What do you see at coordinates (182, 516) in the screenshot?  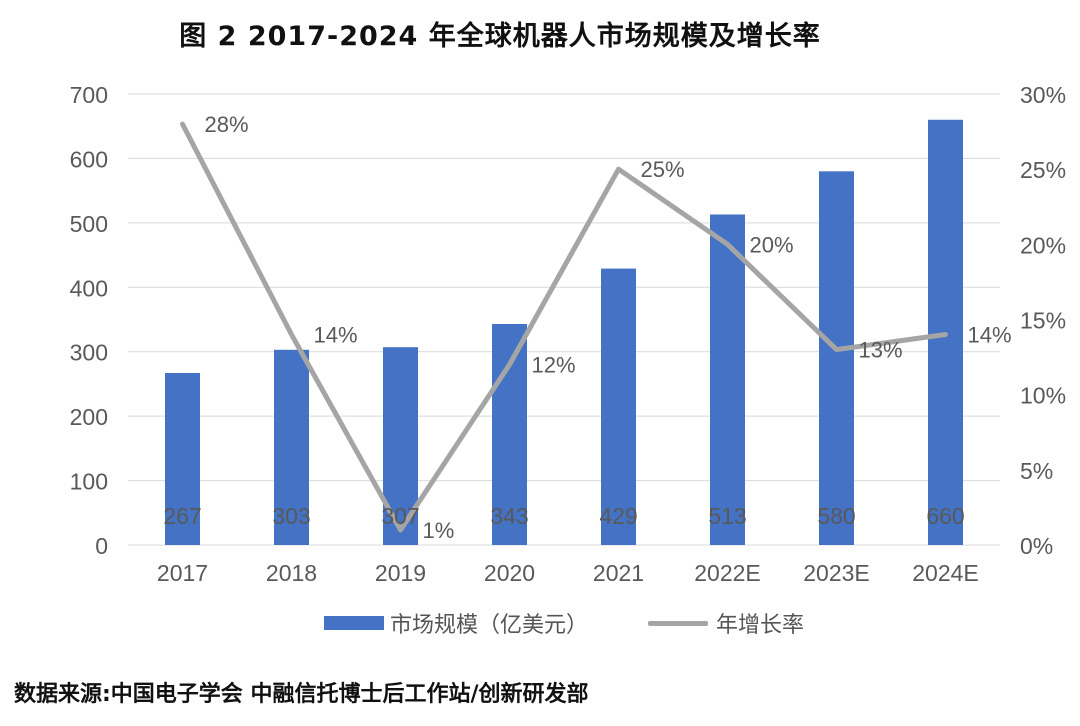 I see `bar-value-label: 267` at bounding box center [182, 516].